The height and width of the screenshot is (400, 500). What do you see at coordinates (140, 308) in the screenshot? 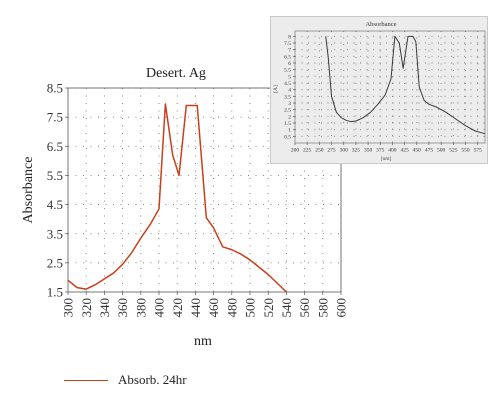
I see `main-x-tick-label: 380` at bounding box center [140, 308].